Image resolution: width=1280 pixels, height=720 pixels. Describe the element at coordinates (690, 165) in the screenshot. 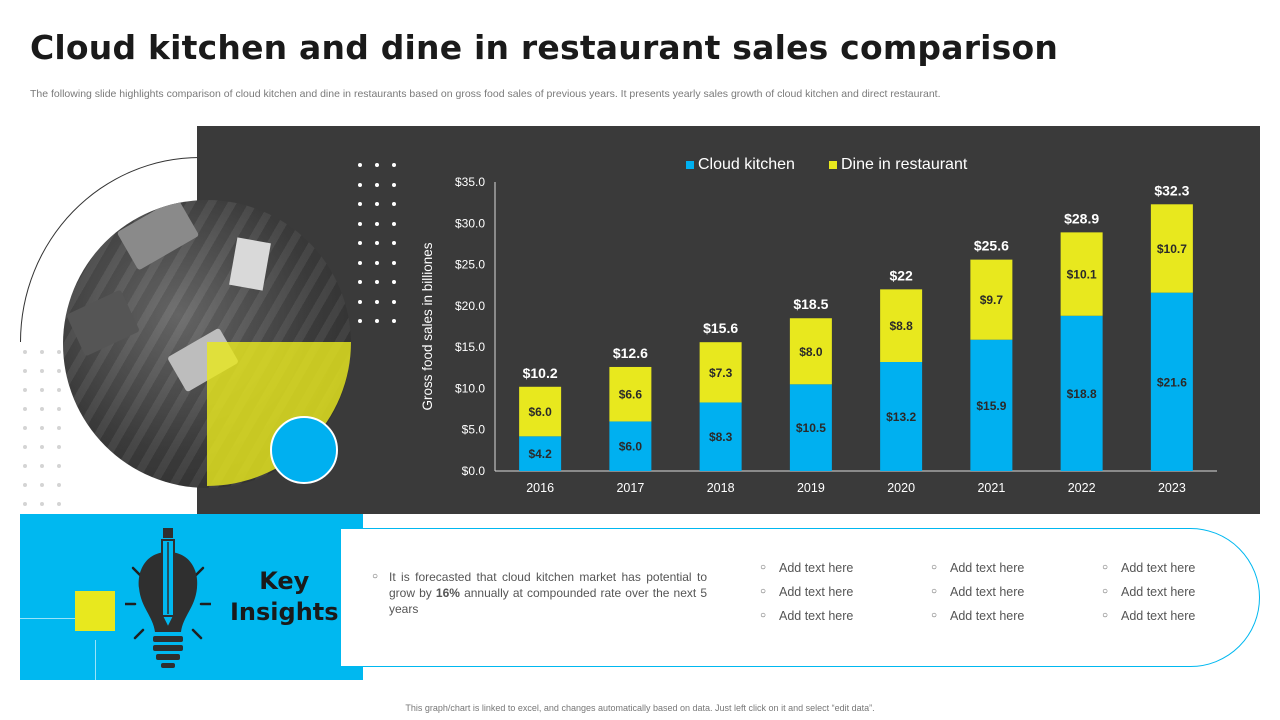

I see `legend-swatch-cloud-kitchen` at that location.